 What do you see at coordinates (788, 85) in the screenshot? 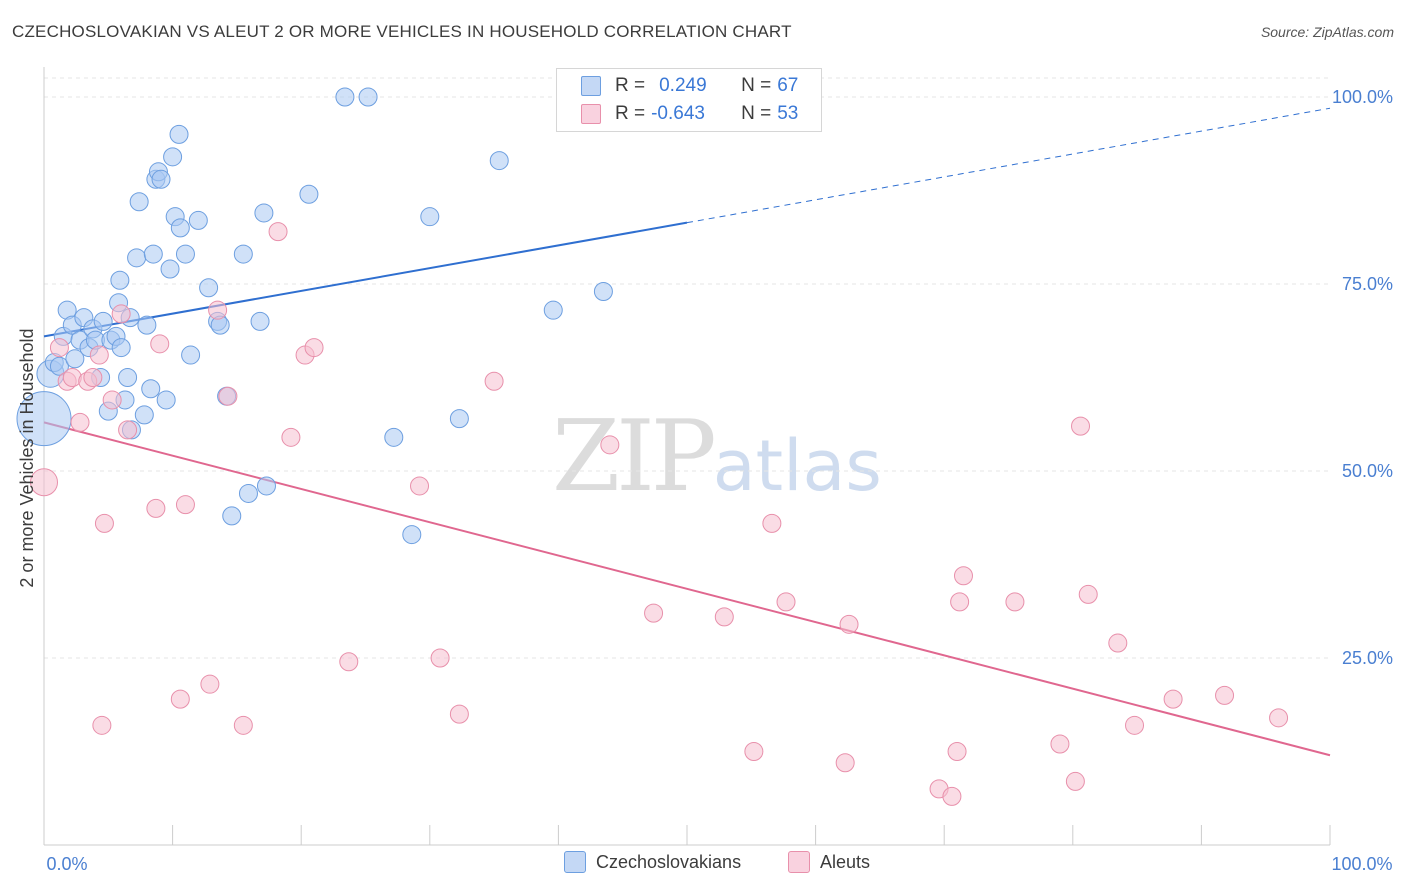
I see `legend-n-value: 67` at bounding box center [788, 85].